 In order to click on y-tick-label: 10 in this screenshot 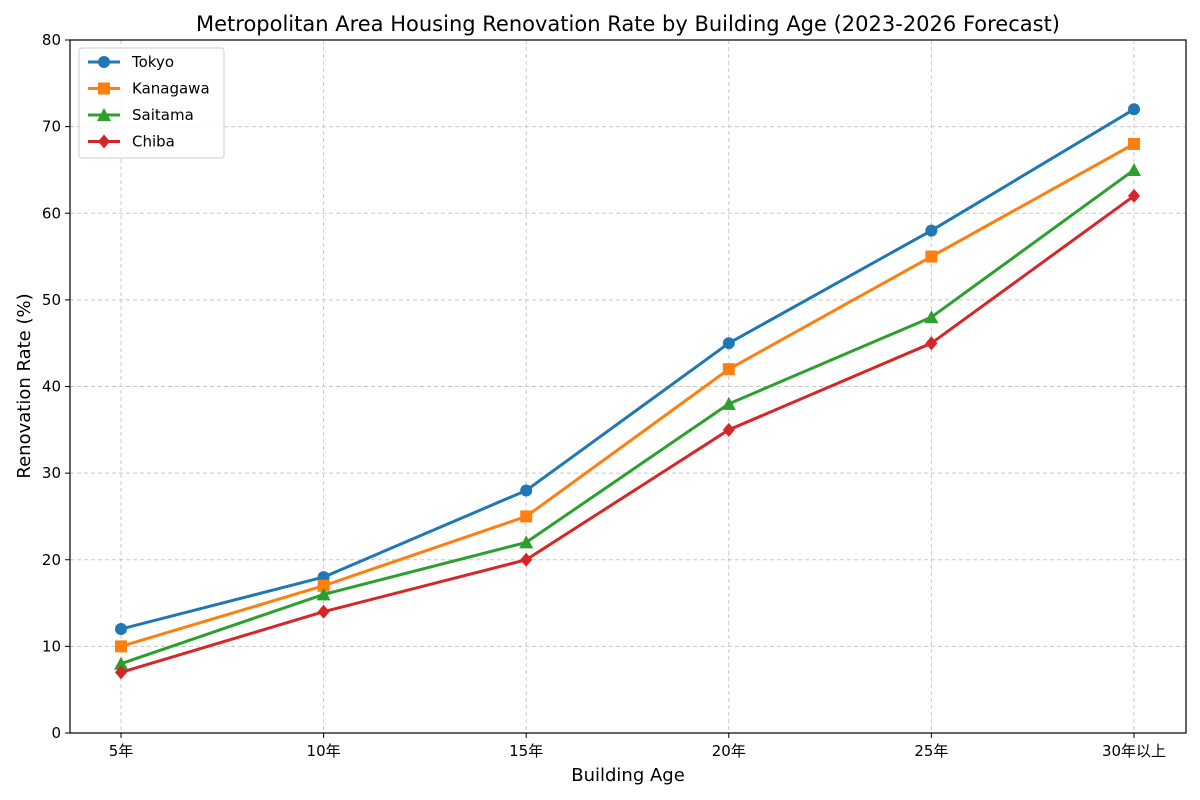, I will do `click(51, 646)`.